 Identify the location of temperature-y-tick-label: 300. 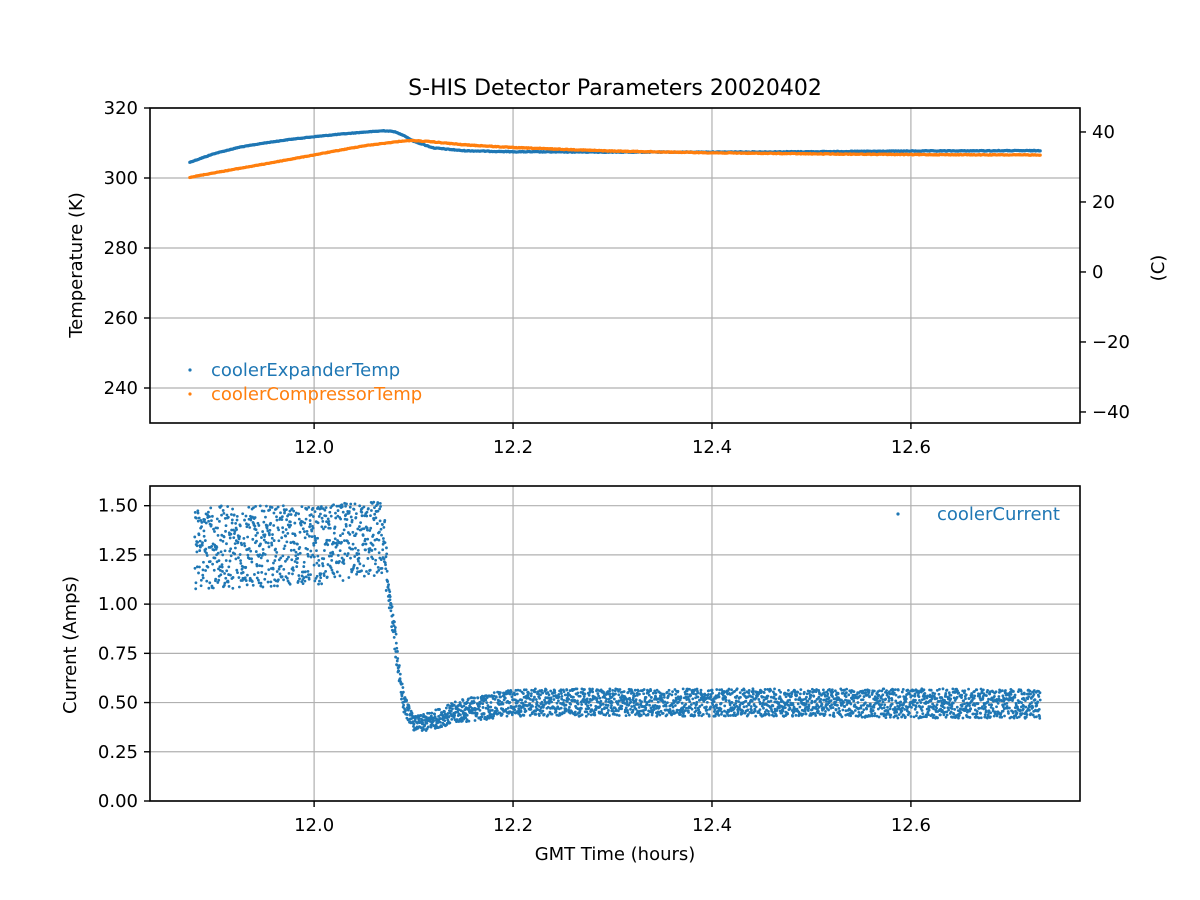
(121, 178).